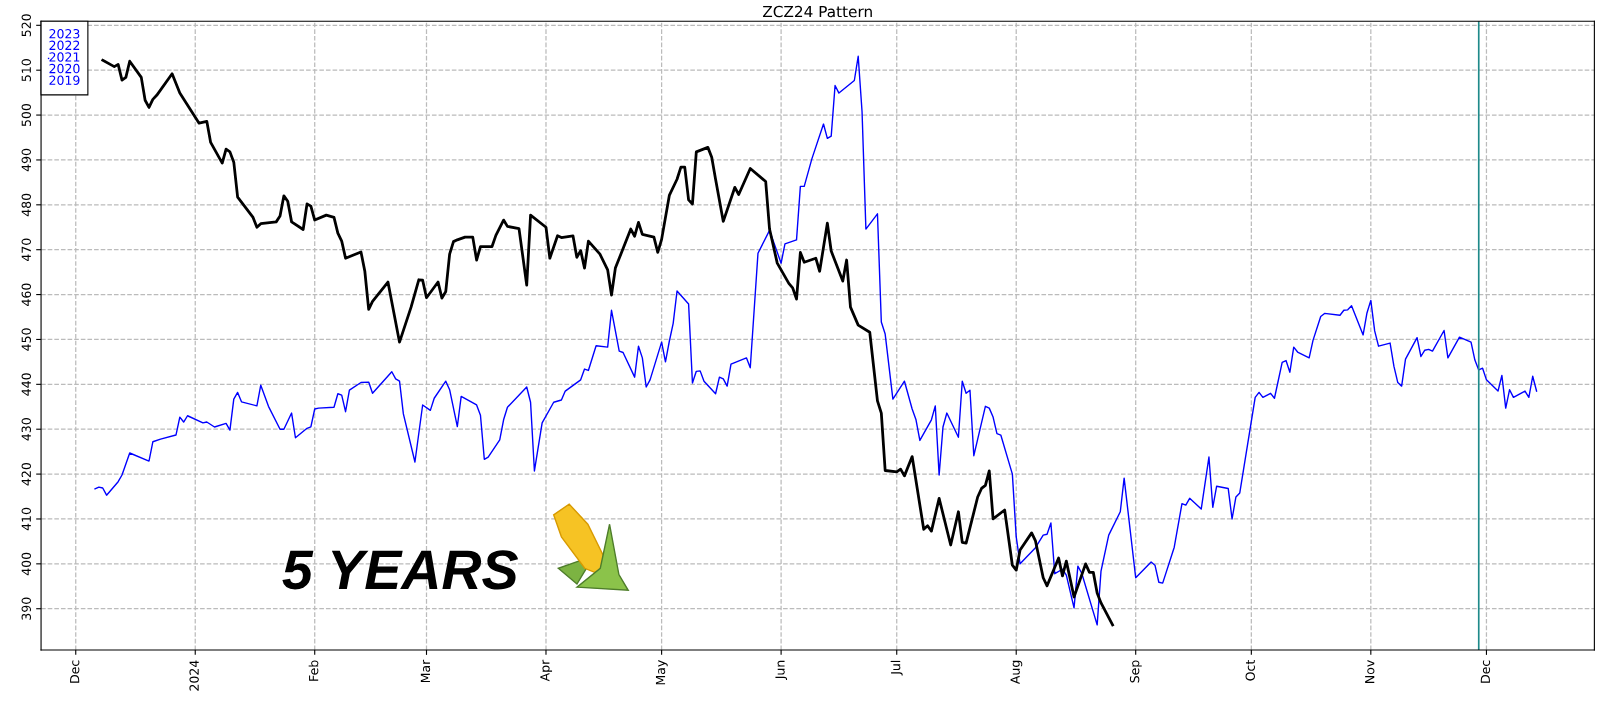 The height and width of the screenshot is (709, 1604). What do you see at coordinates (781, 670) in the screenshot?
I see `x-tick-label: Jun` at bounding box center [781, 670].